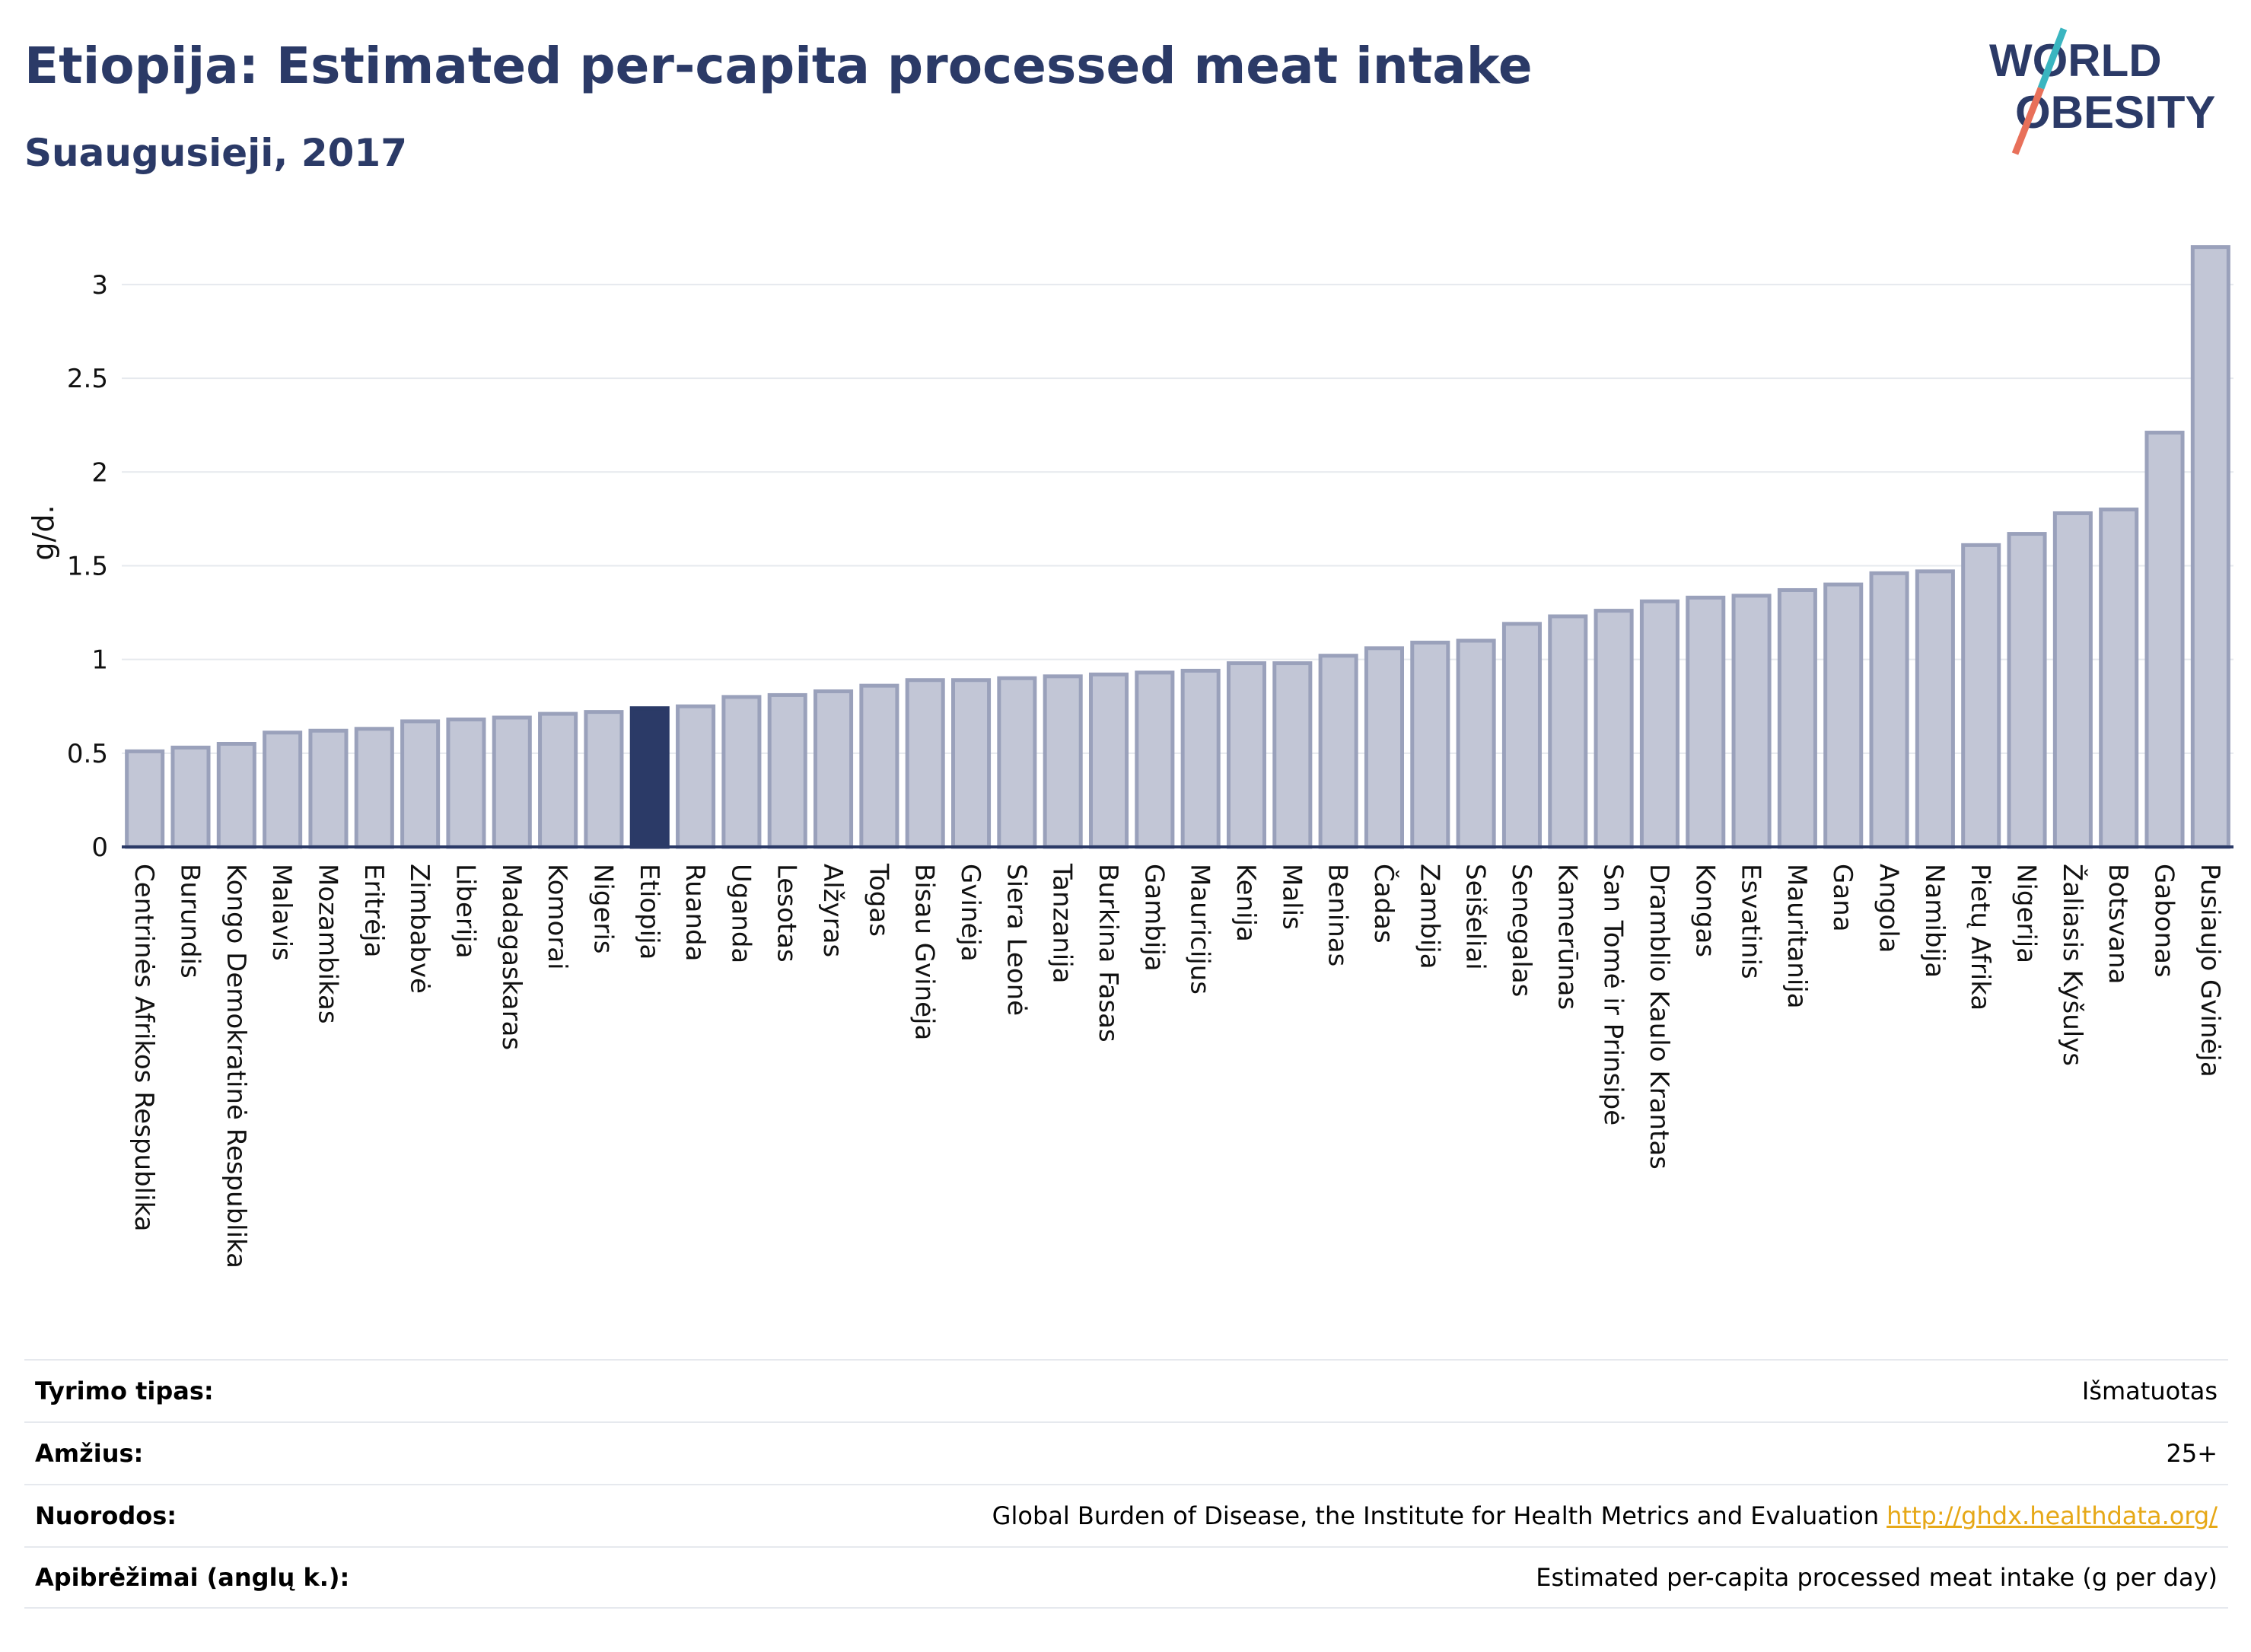  I want to click on y-tick-label: 3, so click(99, 285).